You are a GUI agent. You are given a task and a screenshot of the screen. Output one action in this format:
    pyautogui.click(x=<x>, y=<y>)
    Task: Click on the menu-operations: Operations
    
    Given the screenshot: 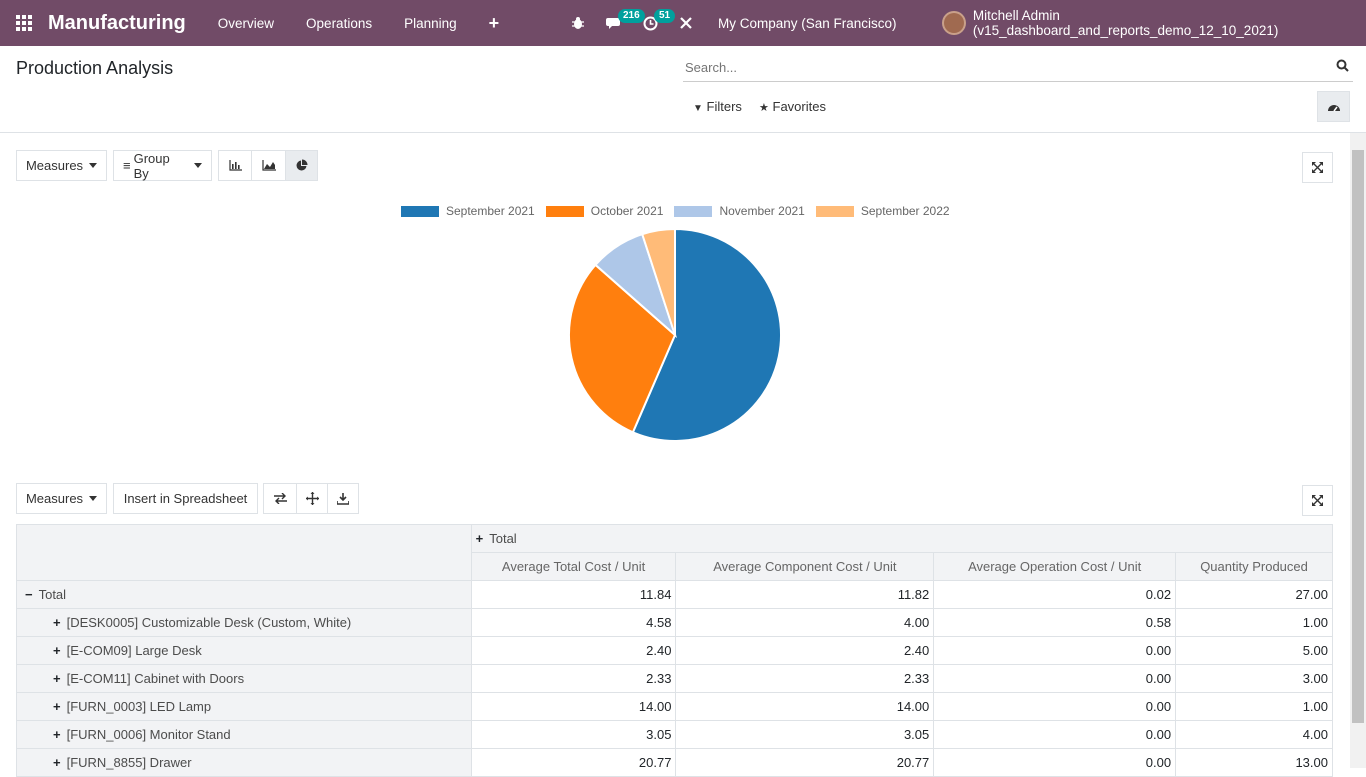 What is the action you would take?
    pyautogui.click(x=339, y=23)
    